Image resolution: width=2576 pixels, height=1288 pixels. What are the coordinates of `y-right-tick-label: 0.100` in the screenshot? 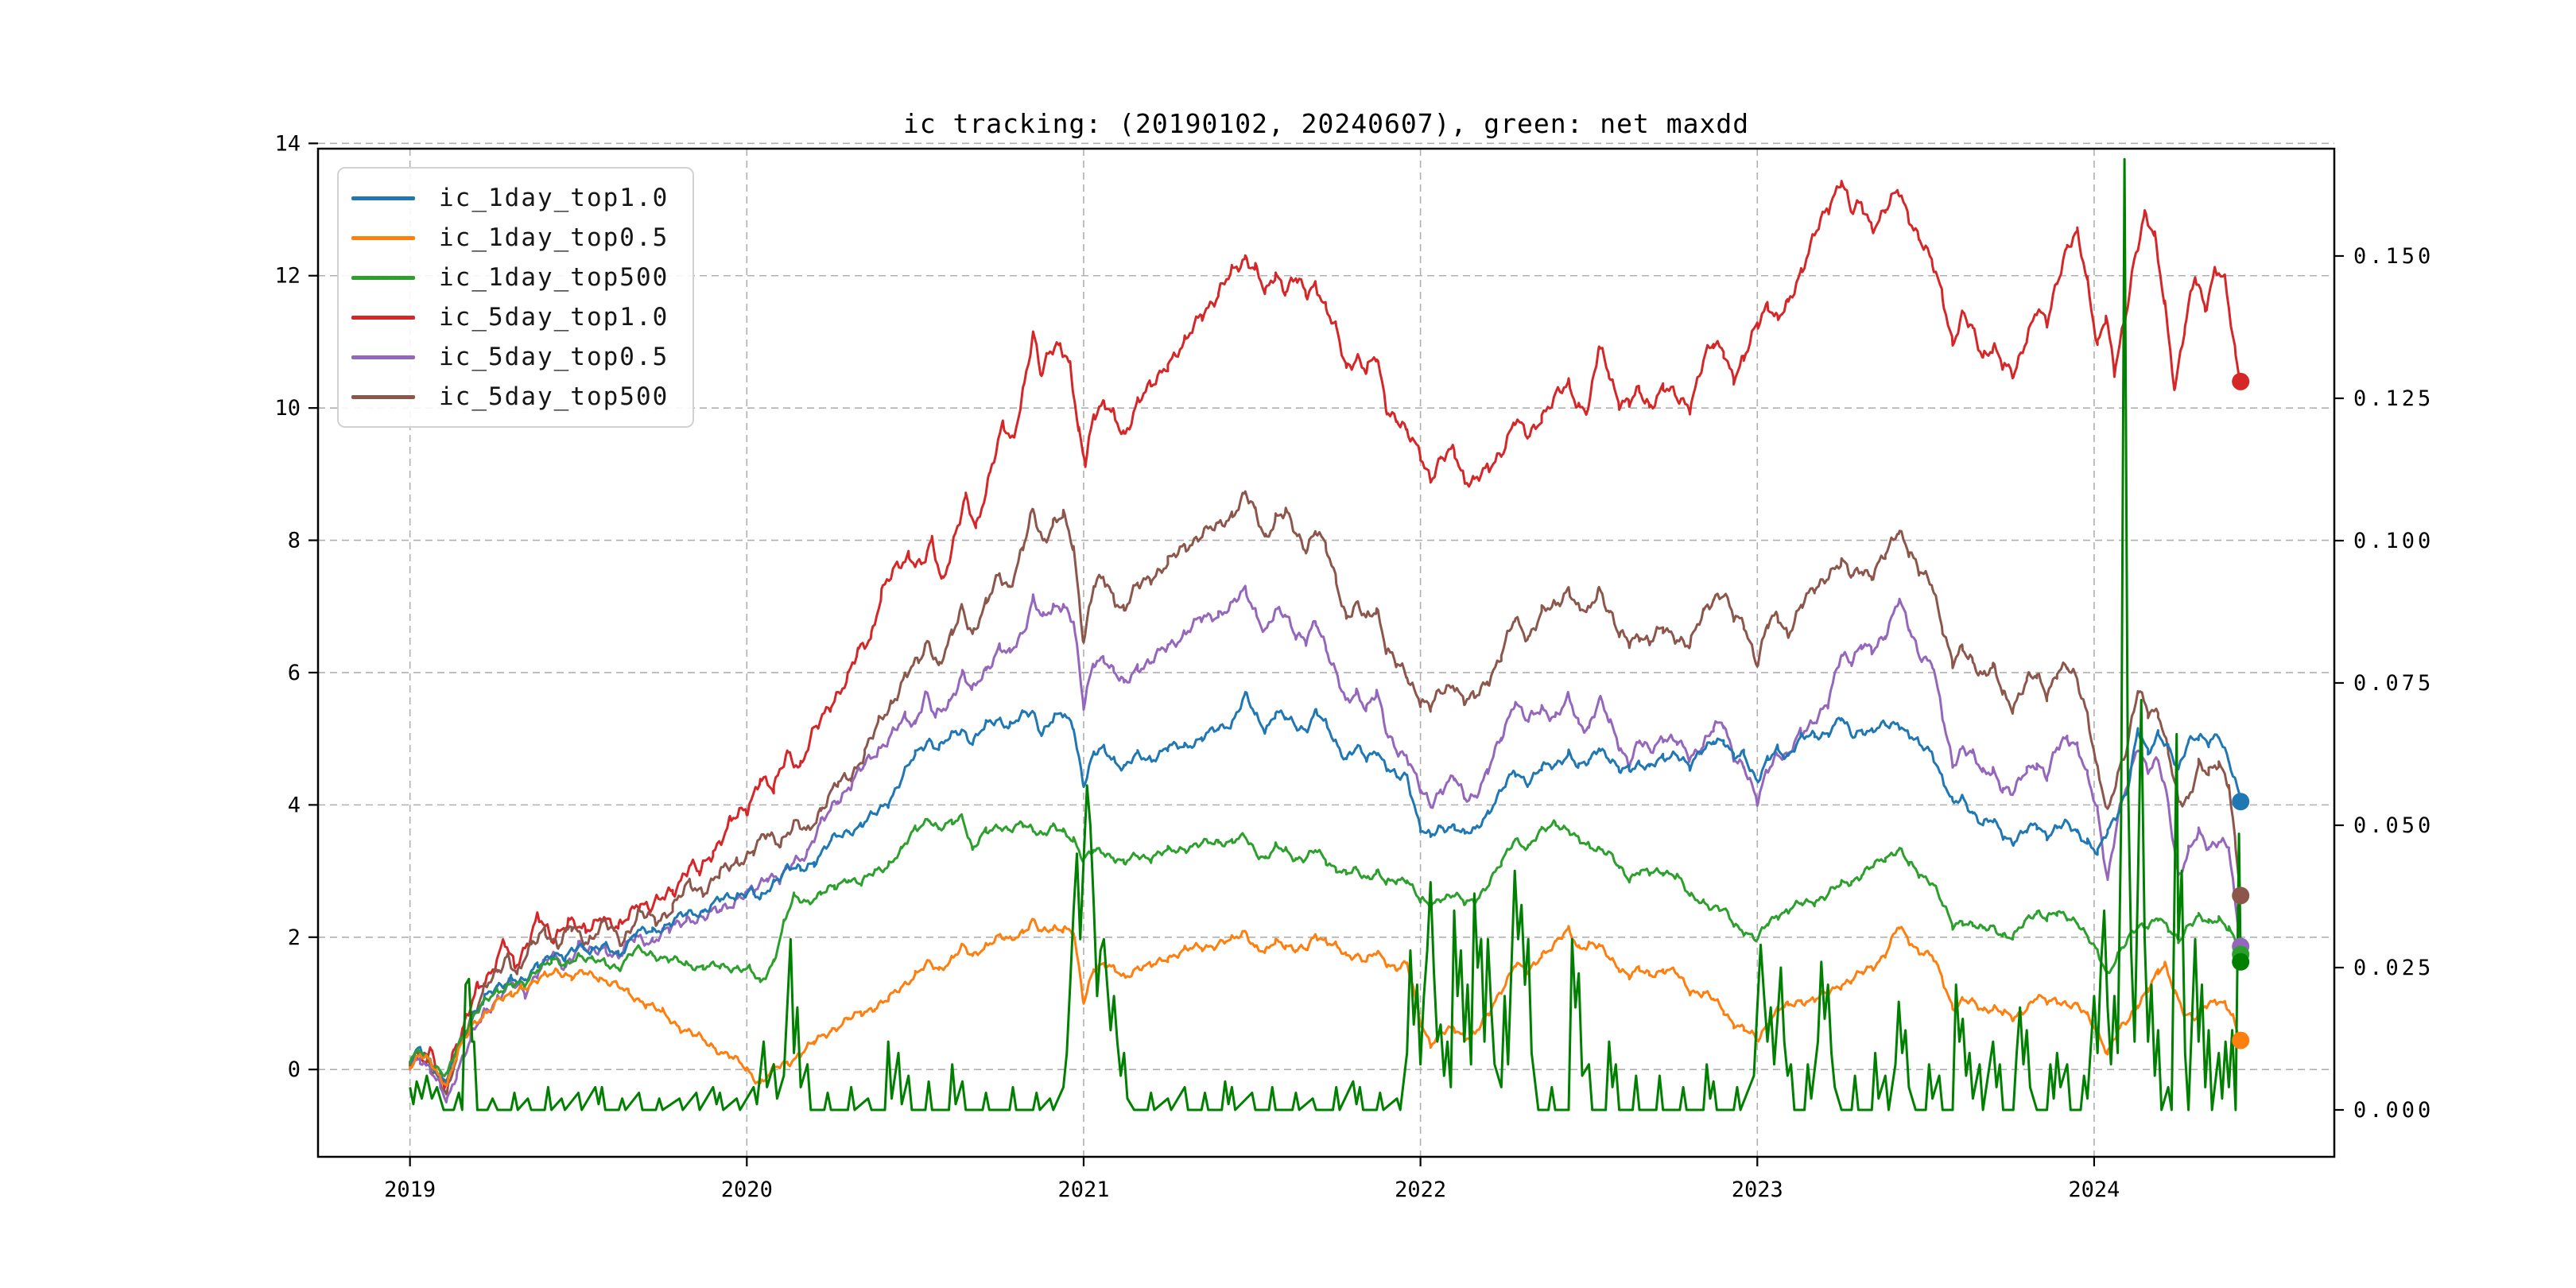 It's located at (2394, 541).